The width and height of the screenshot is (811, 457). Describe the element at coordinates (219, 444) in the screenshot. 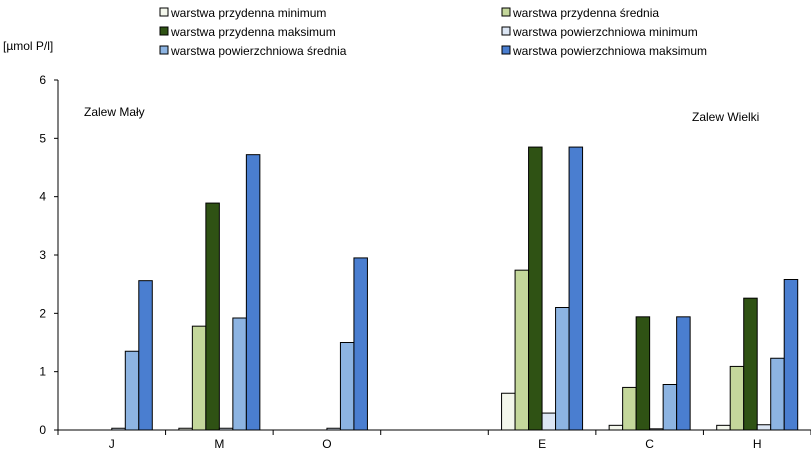

I see `x-tick-label: M` at that location.